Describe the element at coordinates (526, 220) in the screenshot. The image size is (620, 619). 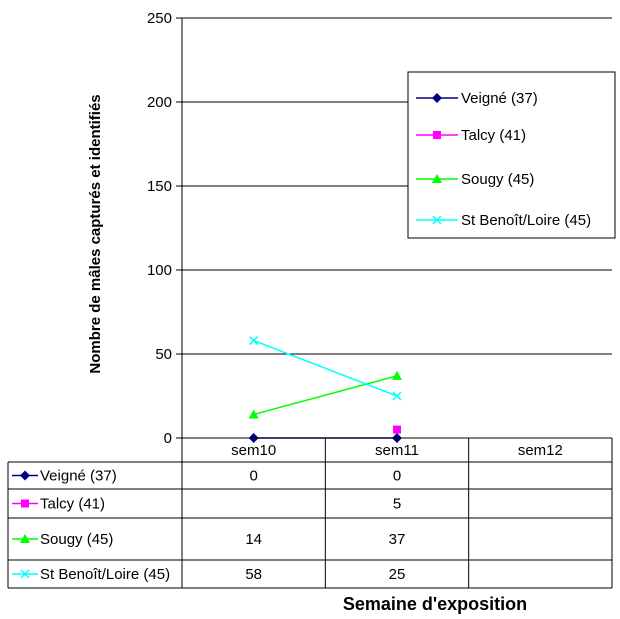
I see `legend-label: St Benoît/Loire (45)` at that location.